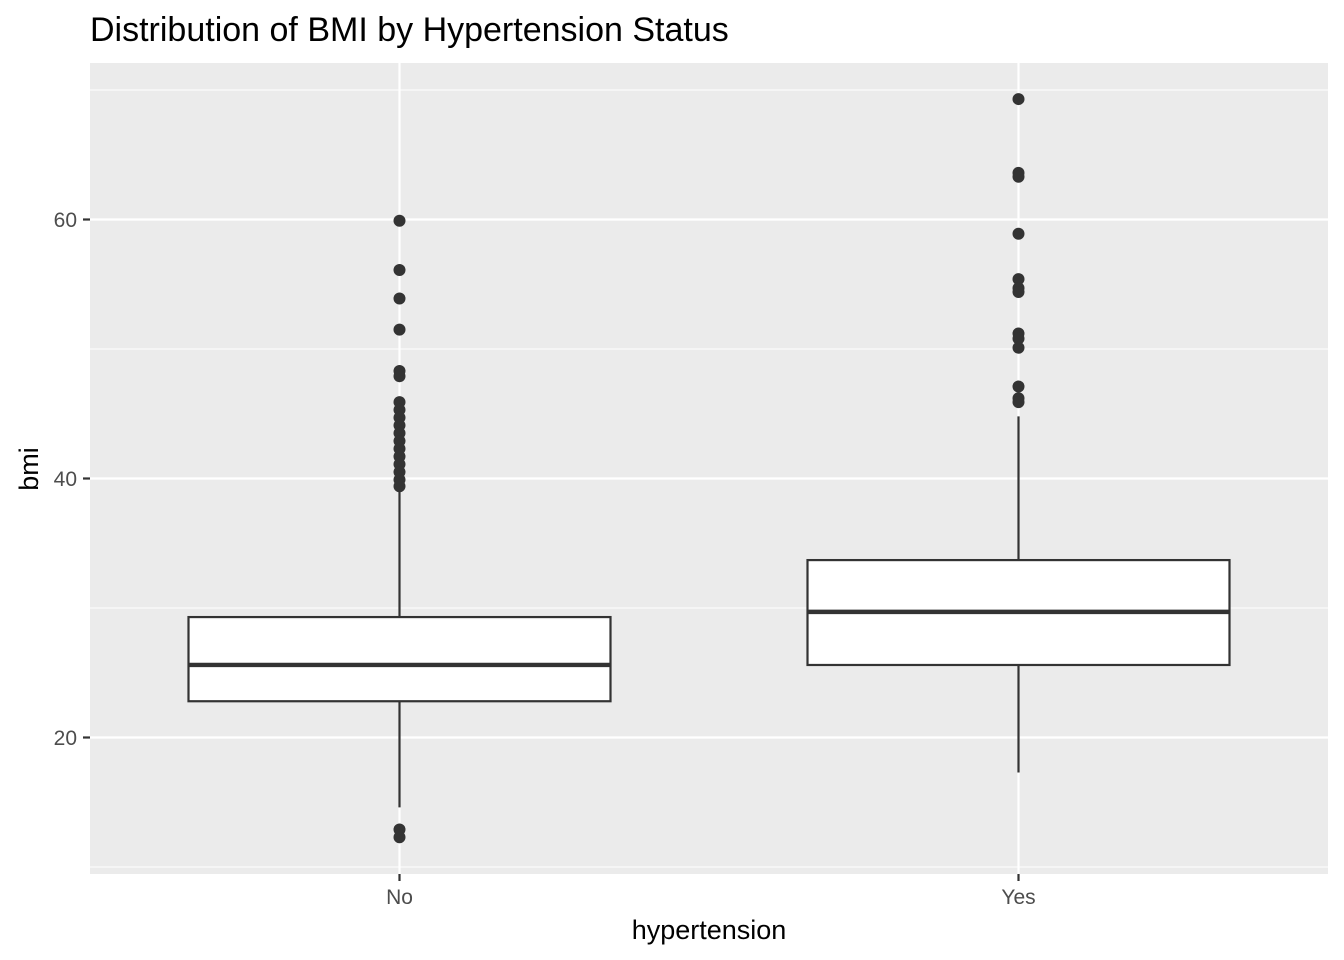 This screenshot has width=1344, height=960. Describe the element at coordinates (399, 659) in the screenshot. I see `iqr-box` at that location.